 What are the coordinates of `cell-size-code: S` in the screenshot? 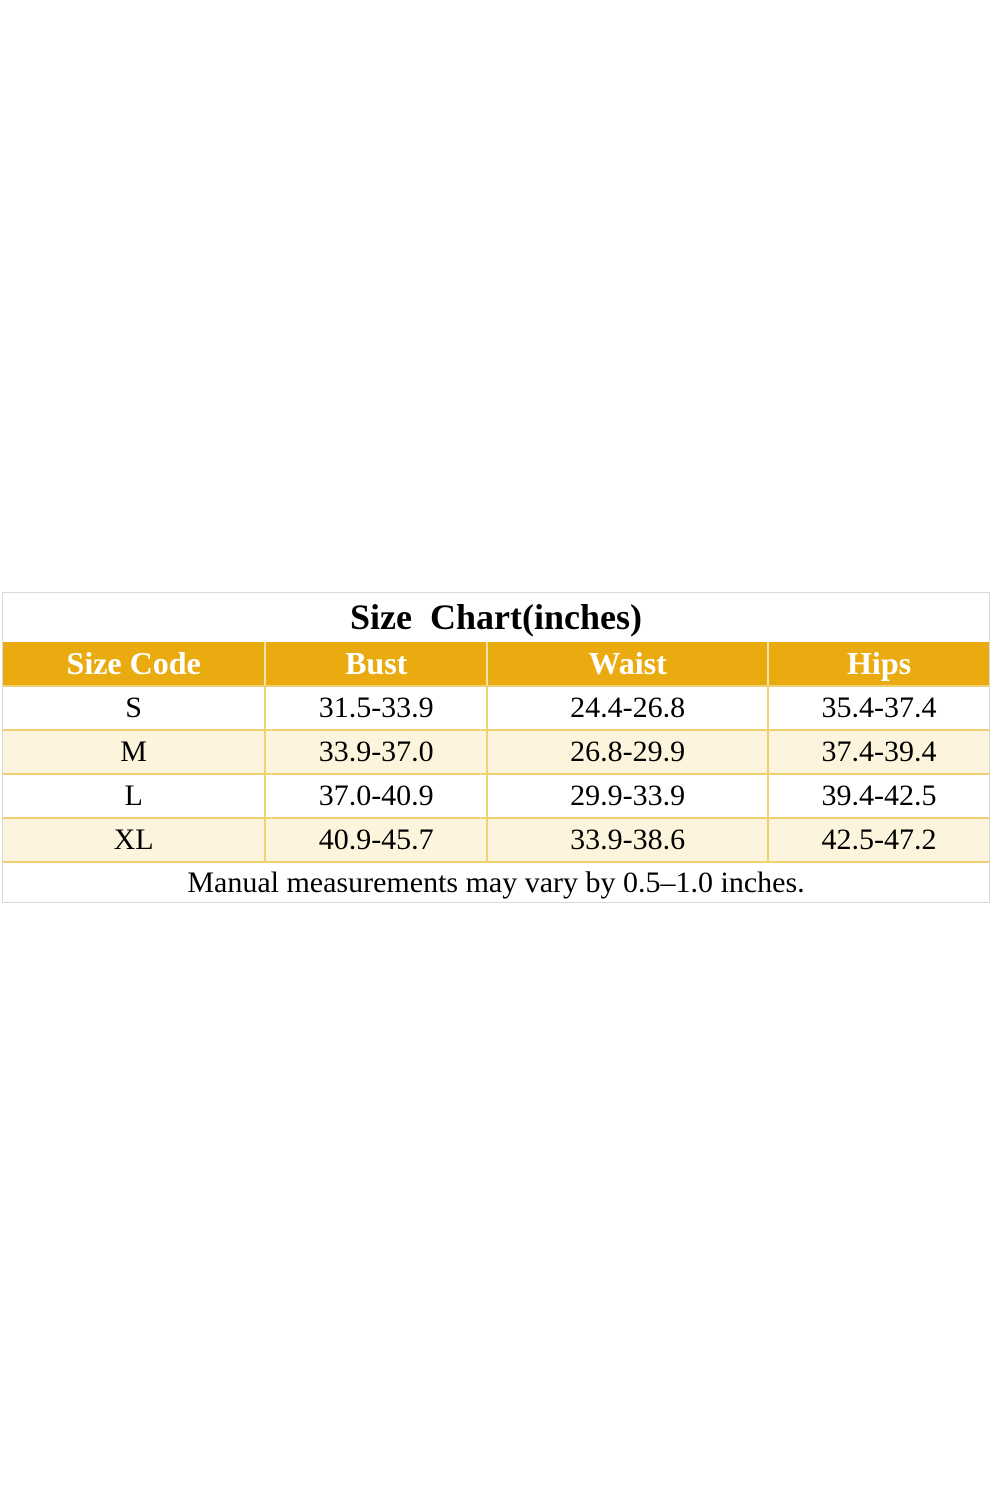 It's located at (134, 708).